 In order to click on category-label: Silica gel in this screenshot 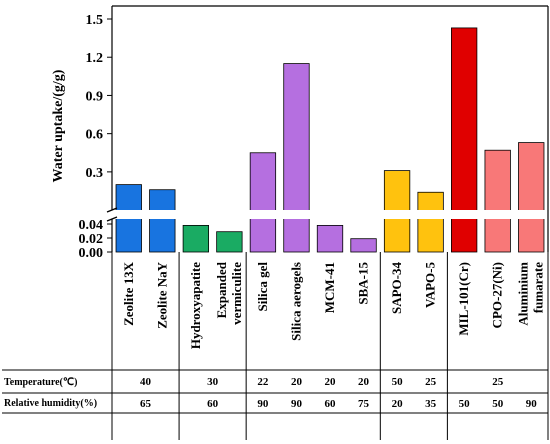, I will do `click(262, 287)`.